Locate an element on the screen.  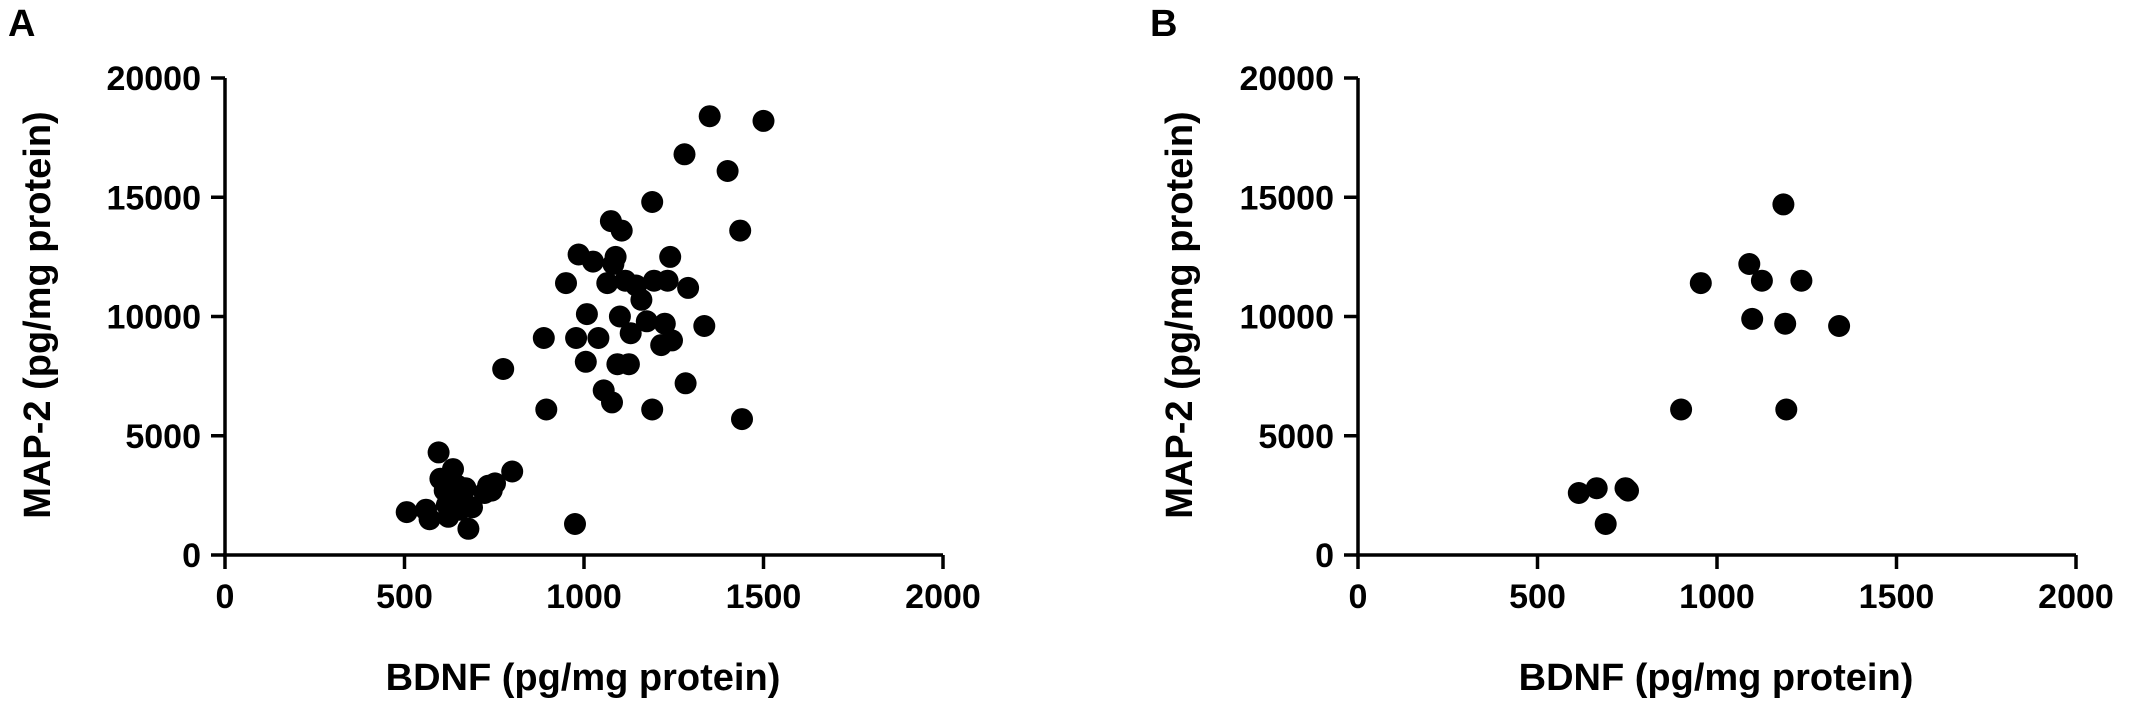
panel-letter: B is located at coordinates (1163, 24).